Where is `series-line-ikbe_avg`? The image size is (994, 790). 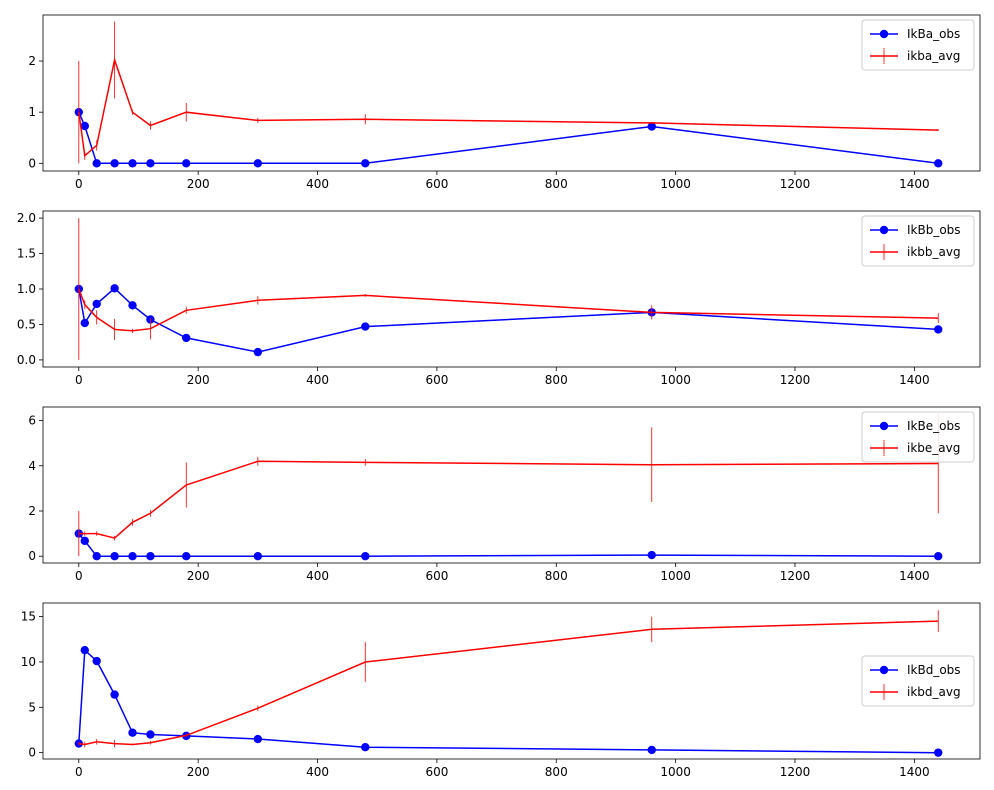
series-line-ikbe_avg is located at coordinates (508, 499).